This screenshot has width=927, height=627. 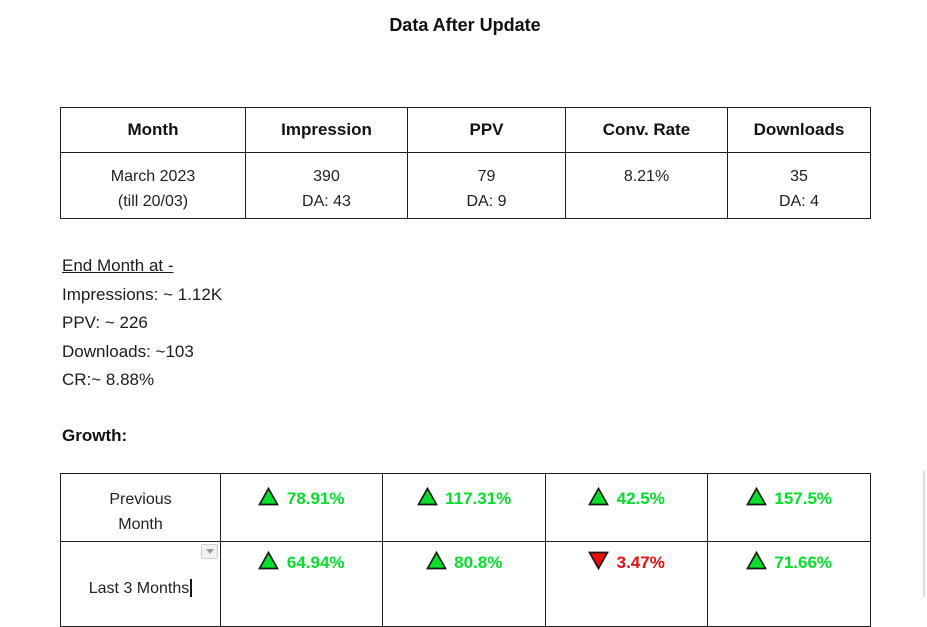 What do you see at coordinates (799, 185) in the screenshot?
I see `cell-downloads: 35 DA: 4` at bounding box center [799, 185].